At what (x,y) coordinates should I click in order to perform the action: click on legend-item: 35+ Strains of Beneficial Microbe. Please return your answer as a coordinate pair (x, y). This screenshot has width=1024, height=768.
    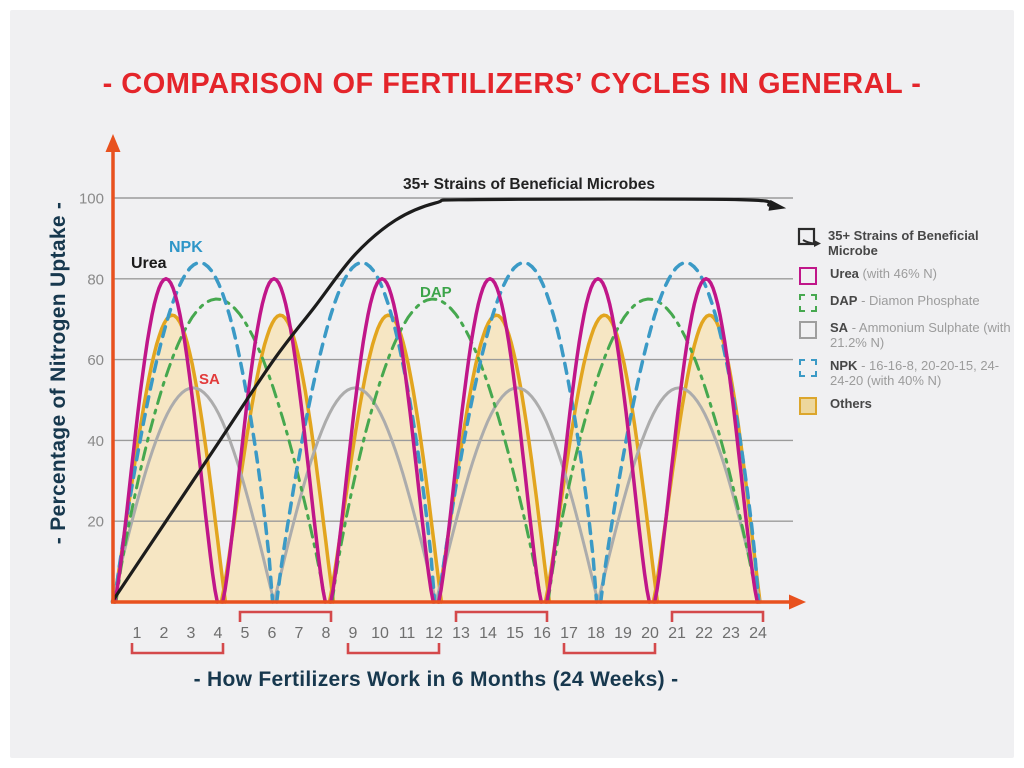
    Looking at the image, I should click on (904, 243).